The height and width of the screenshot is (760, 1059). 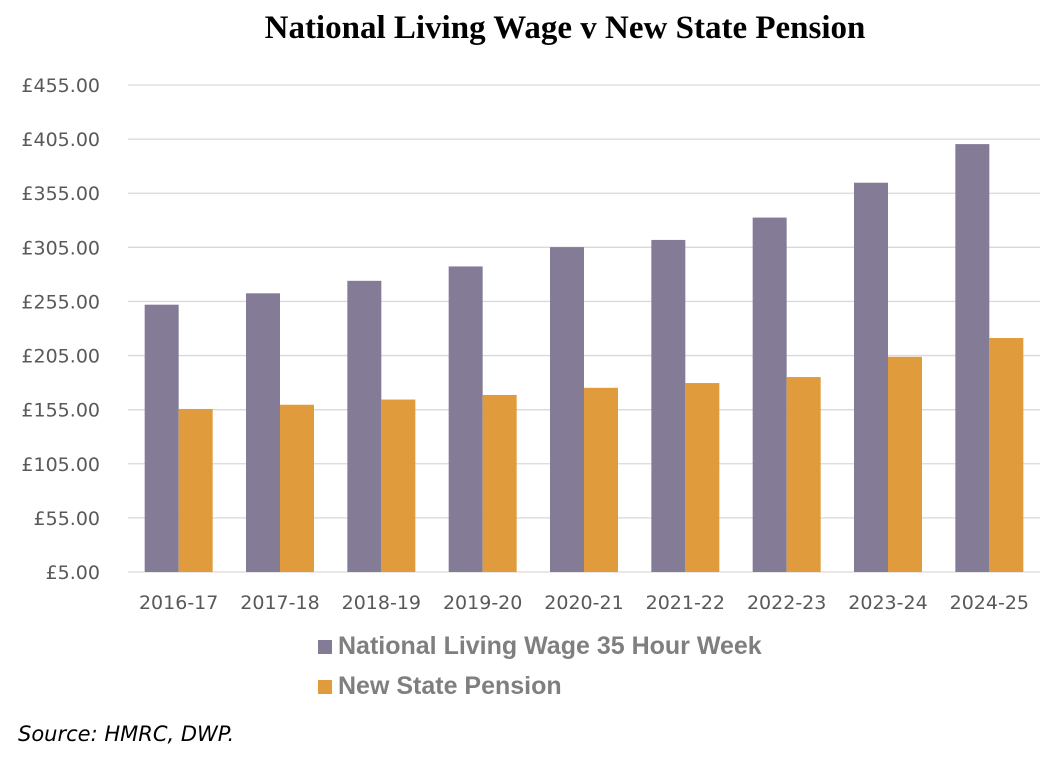 I want to click on legend-label-wage: National Living Wage 35 Hour Week, so click(x=550, y=646).